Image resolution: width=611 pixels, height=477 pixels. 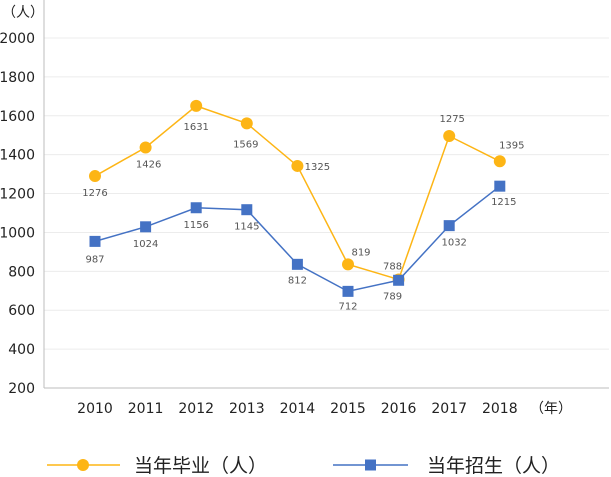 What do you see at coordinates (17, 195) in the screenshot?
I see `y-tick-1200: 1200` at bounding box center [17, 195].